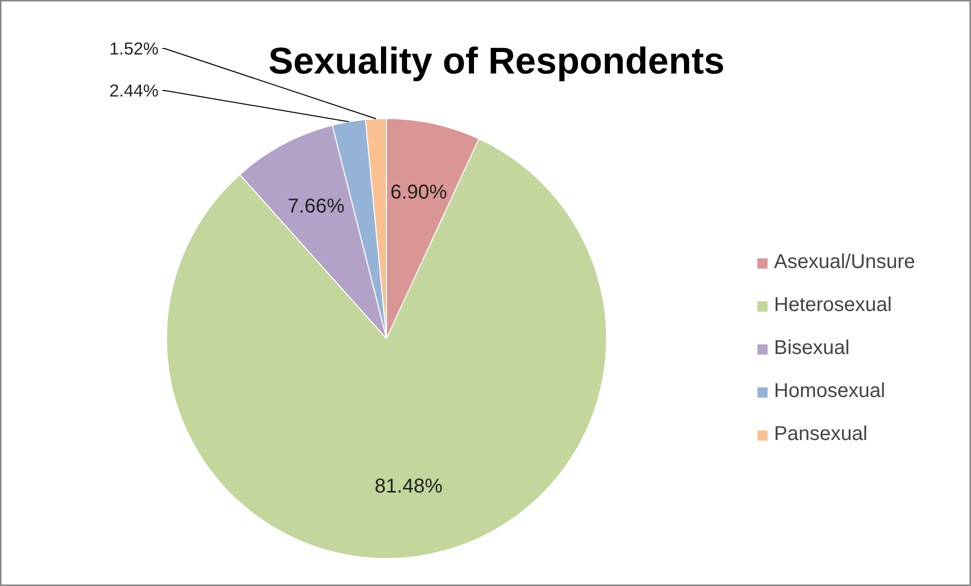  What do you see at coordinates (833, 305) in the screenshot?
I see `legend-label: Heterosexual` at bounding box center [833, 305].